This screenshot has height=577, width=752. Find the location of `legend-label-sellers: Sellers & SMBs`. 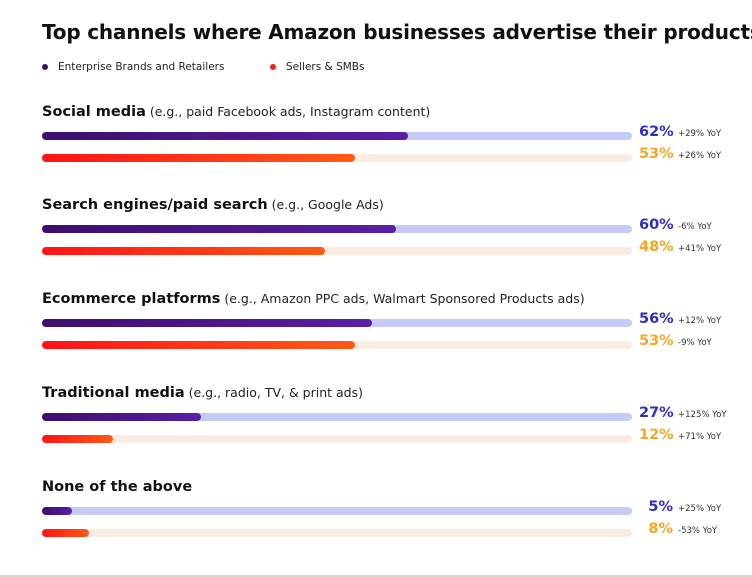

legend-label-sellers: Sellers & SMBs is located at coordinates (325, 67).